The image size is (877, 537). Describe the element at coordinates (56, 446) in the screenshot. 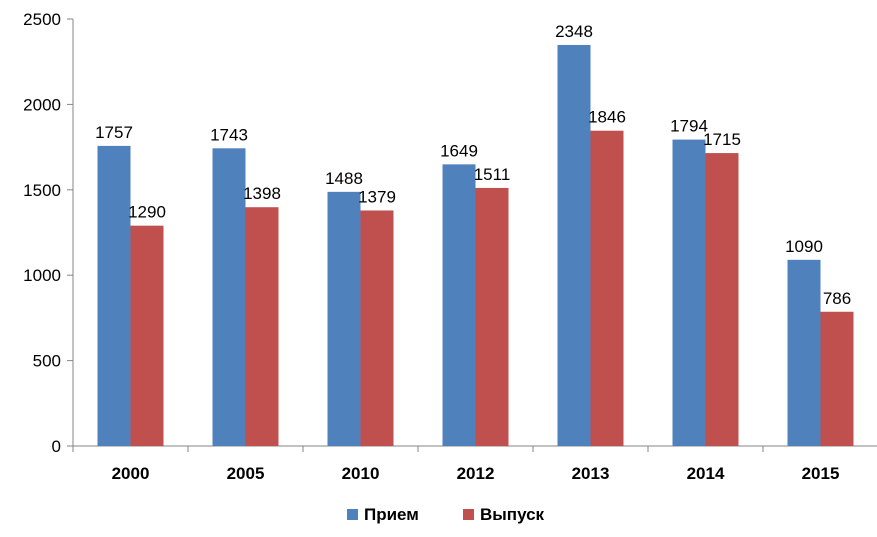

I see `y-tick-label: 0` at that location.